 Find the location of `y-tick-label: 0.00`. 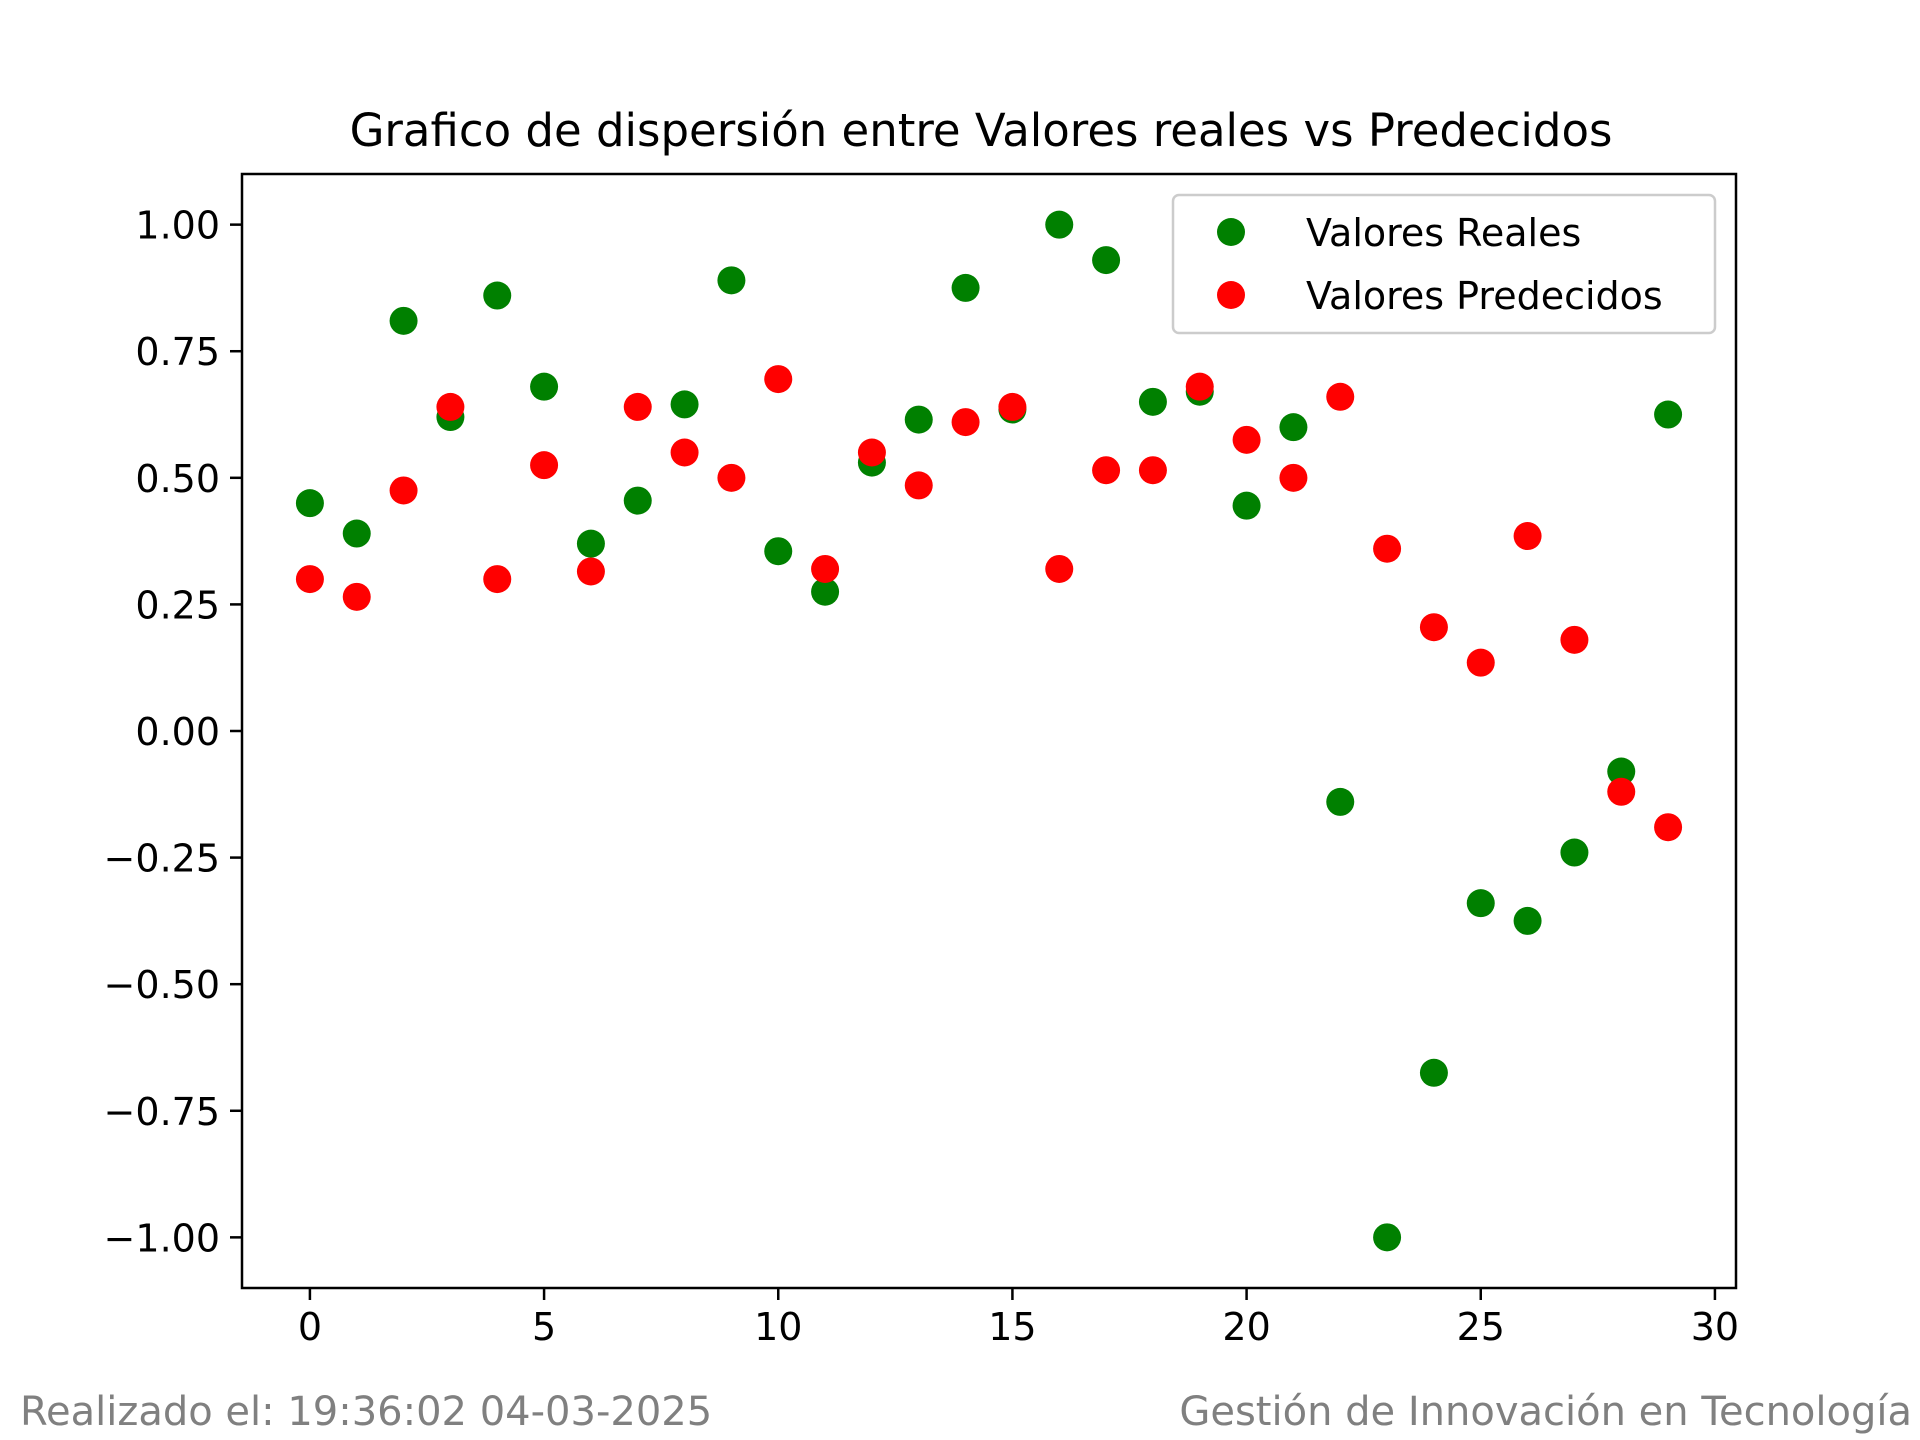

y-tick-label: 0.00 is located at coordinates (177, 732).